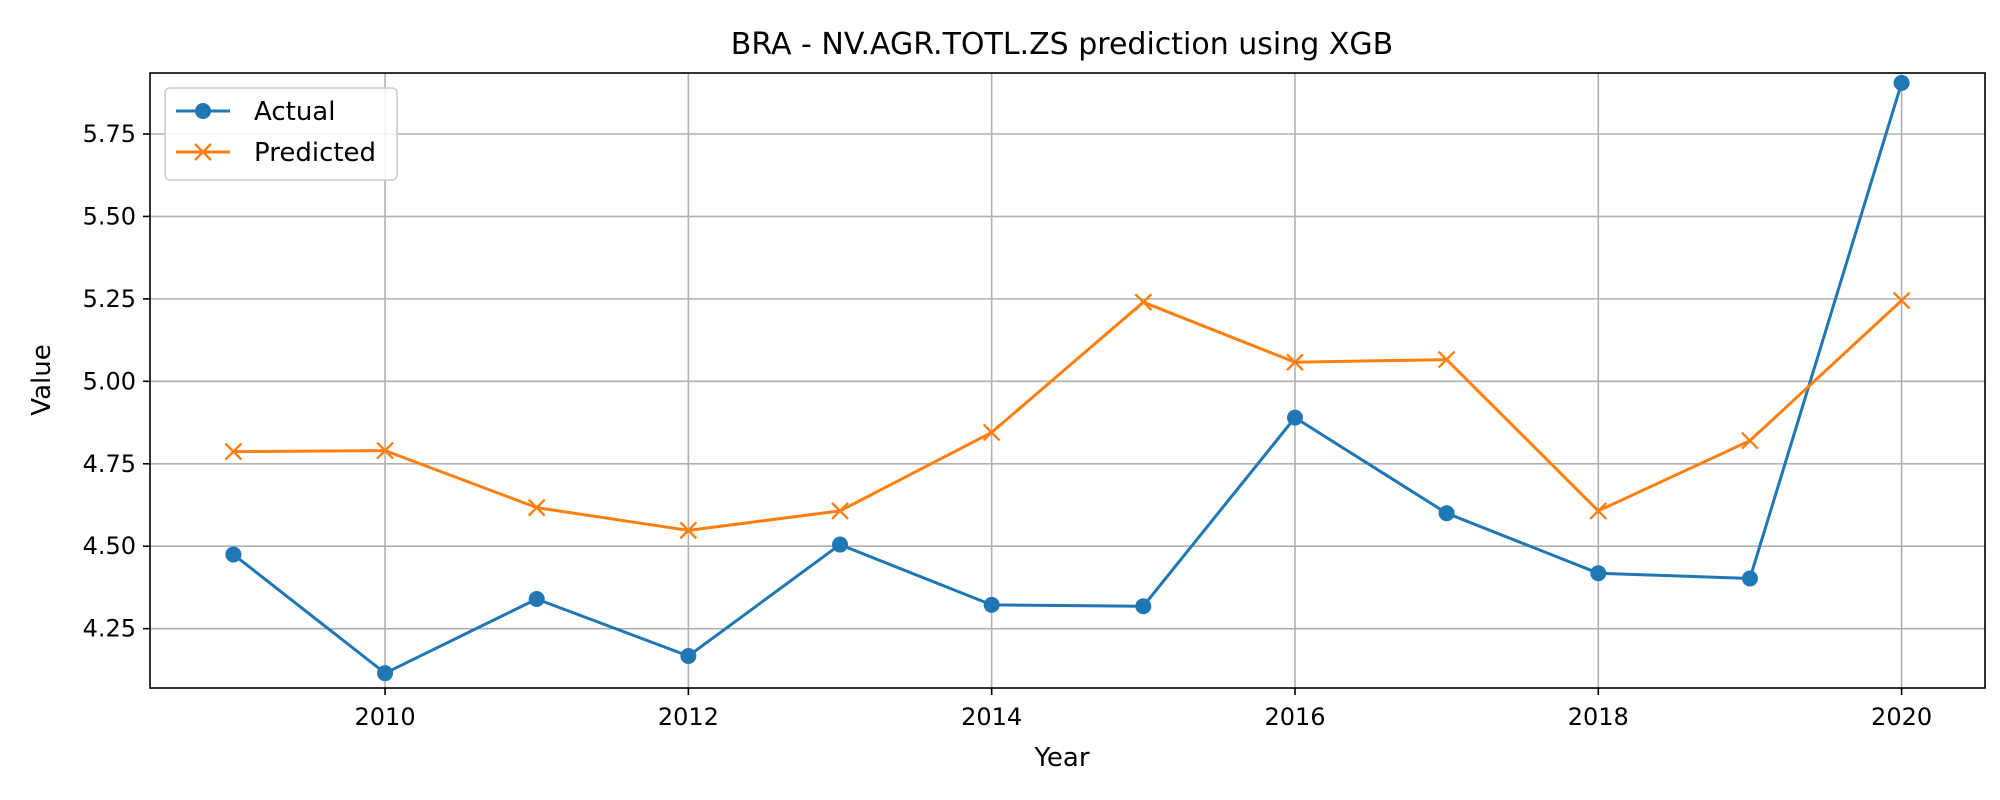 This screenshot has width=2000, height=800. What do you see at coordinates (109, 134) in the screenshot?
I see `y-tick-label: 5.75` at bounding box center [109, 134].